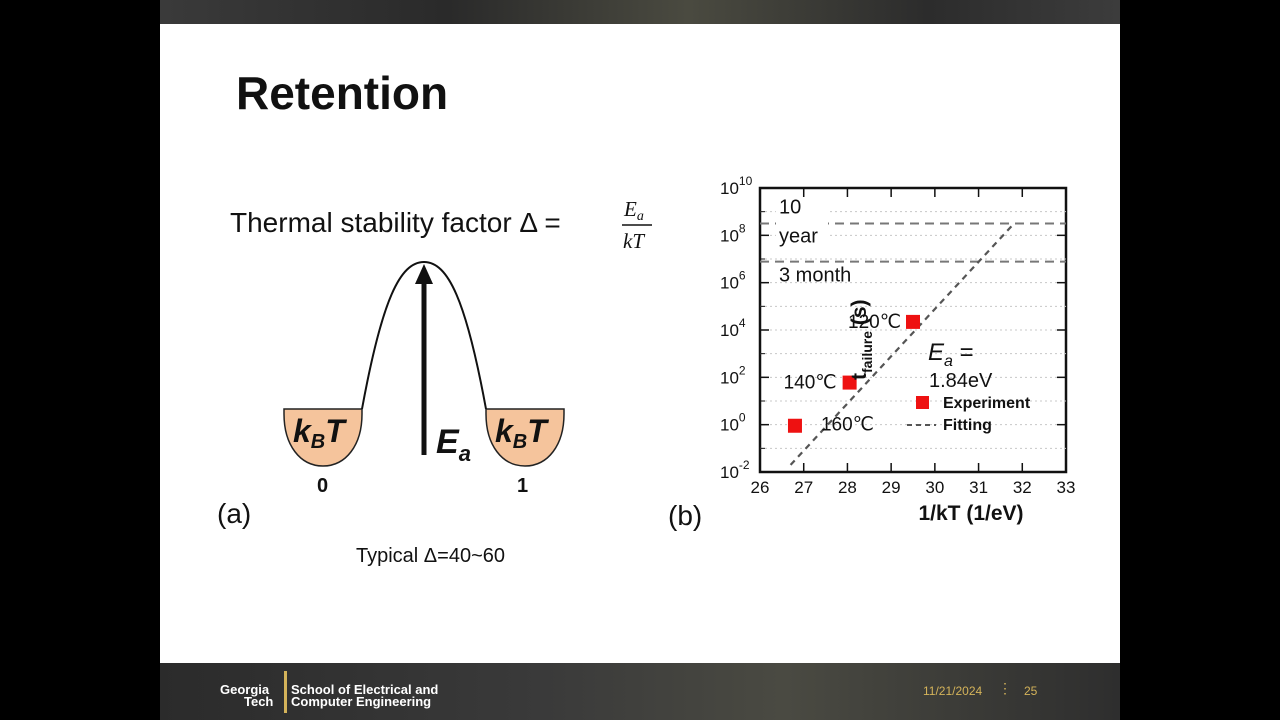 The height and width of the screenshot is (720, 1280). I want to click on y-axis-label: tfailure (s), so click(861, 339).